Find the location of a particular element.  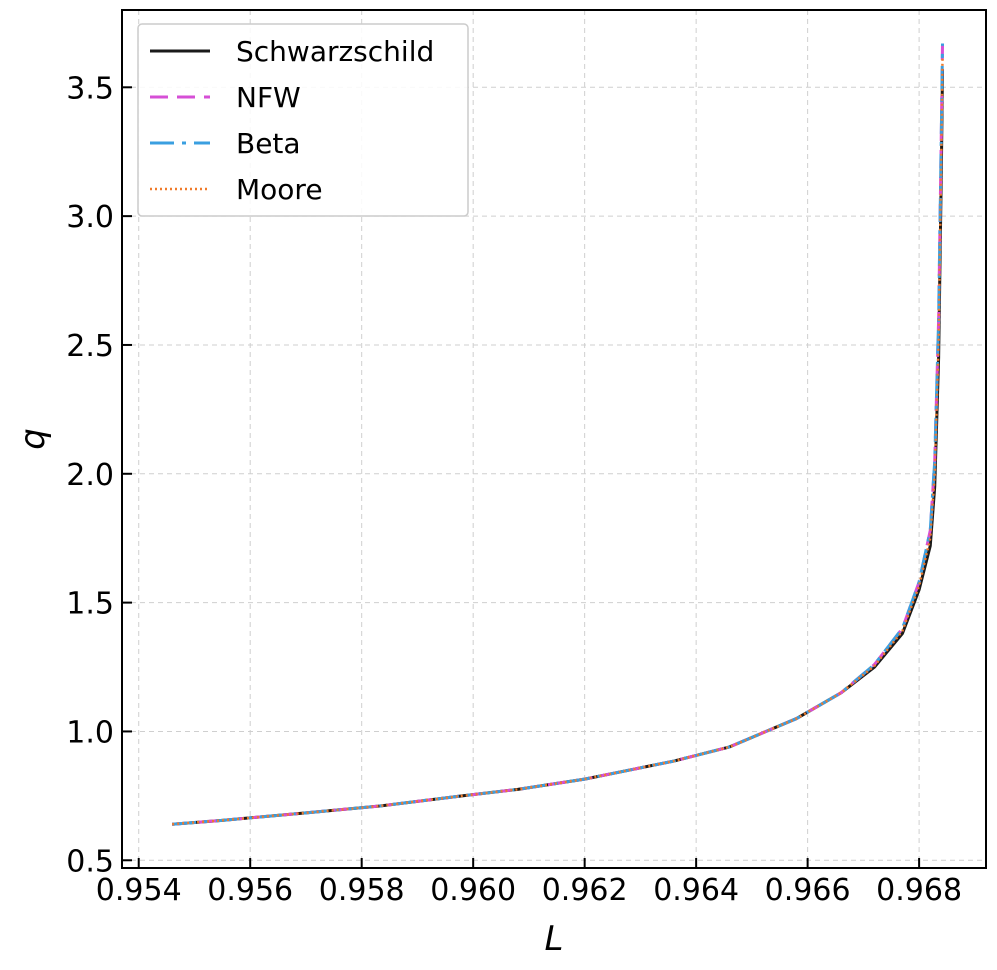

legend-label-schwarzschild: Schwarzschild is located at coordinates (335, 51).